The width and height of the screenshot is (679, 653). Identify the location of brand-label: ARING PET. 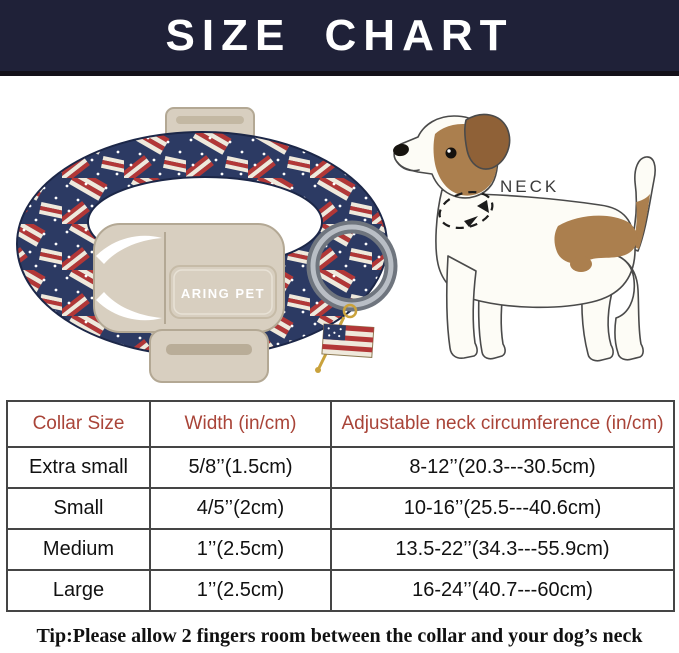
(223, 293).